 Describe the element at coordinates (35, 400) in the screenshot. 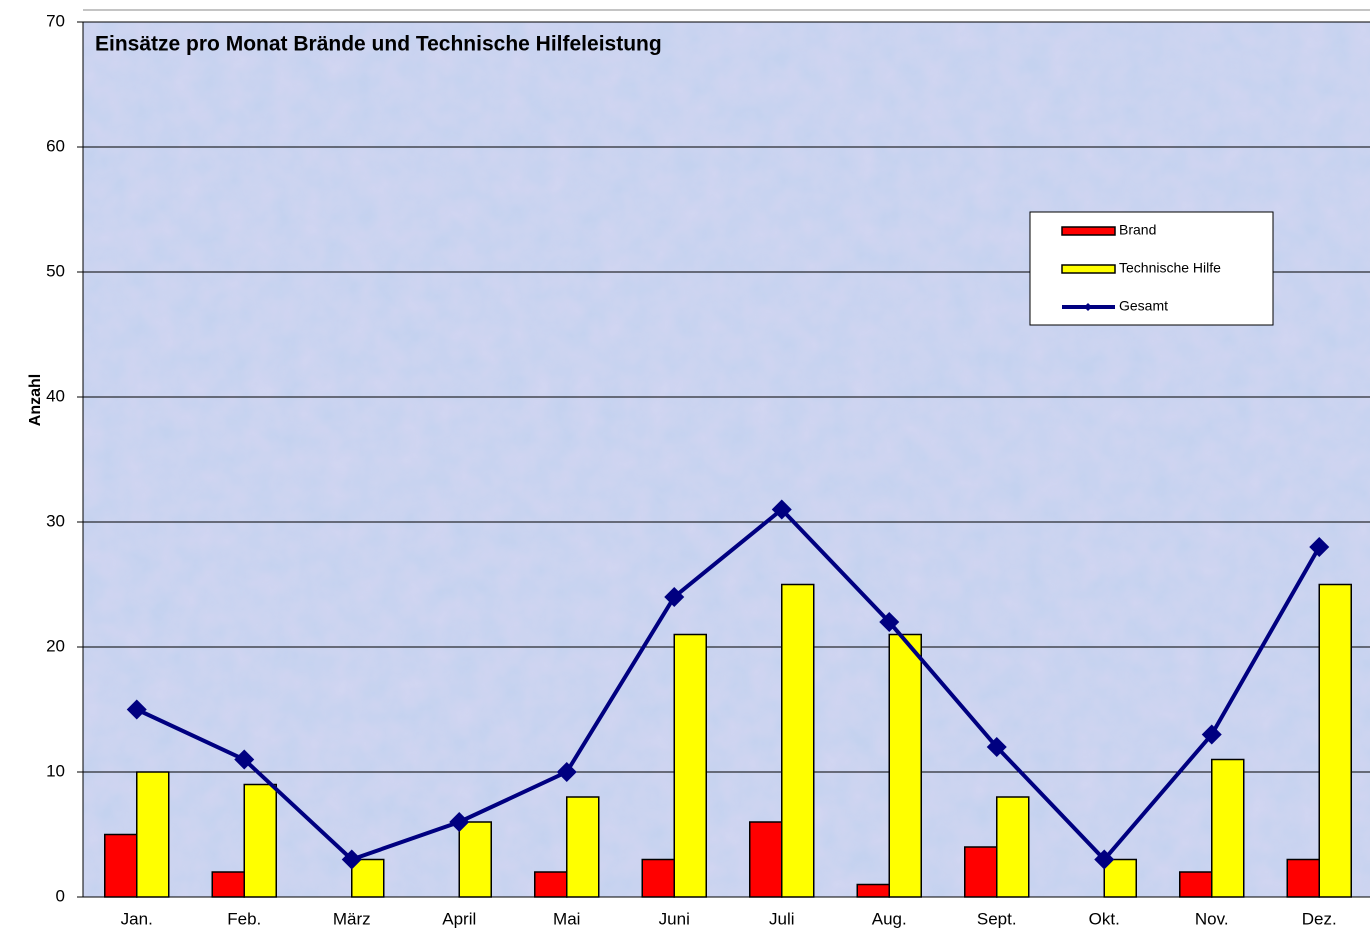

I see `y-axis-label: Anzahl` at that location.